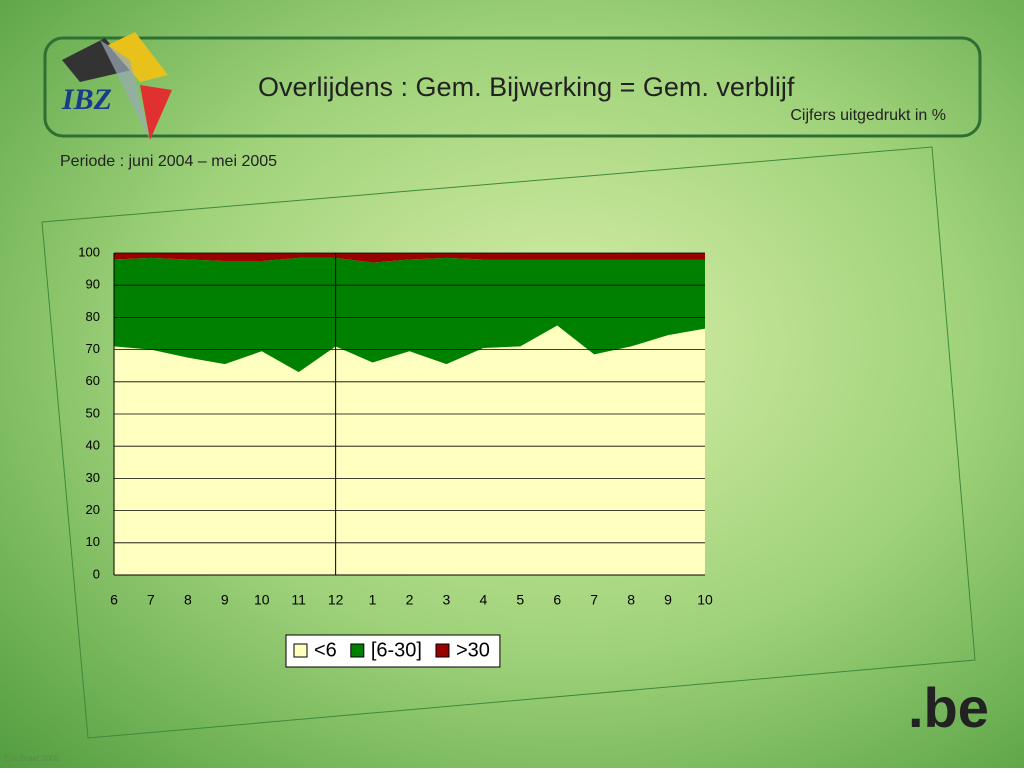 This screenshot has height=773, width=1024. I want to click on legend-label: [6-30], so click(396, 650).